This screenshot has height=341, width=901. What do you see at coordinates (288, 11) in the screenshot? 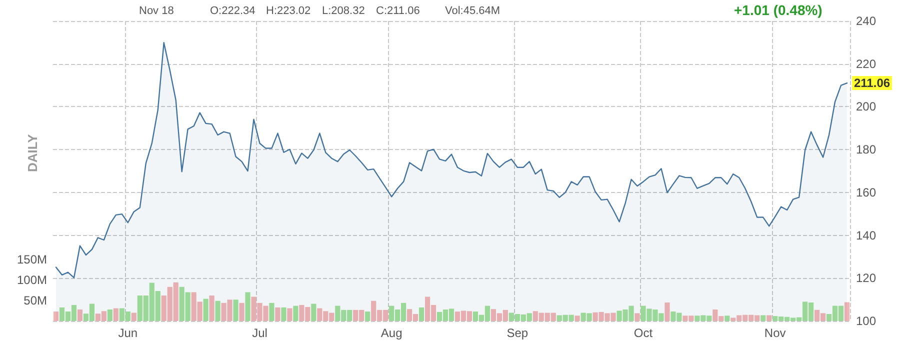
I see `text: H:223.02` at bounding box center [288, 11].